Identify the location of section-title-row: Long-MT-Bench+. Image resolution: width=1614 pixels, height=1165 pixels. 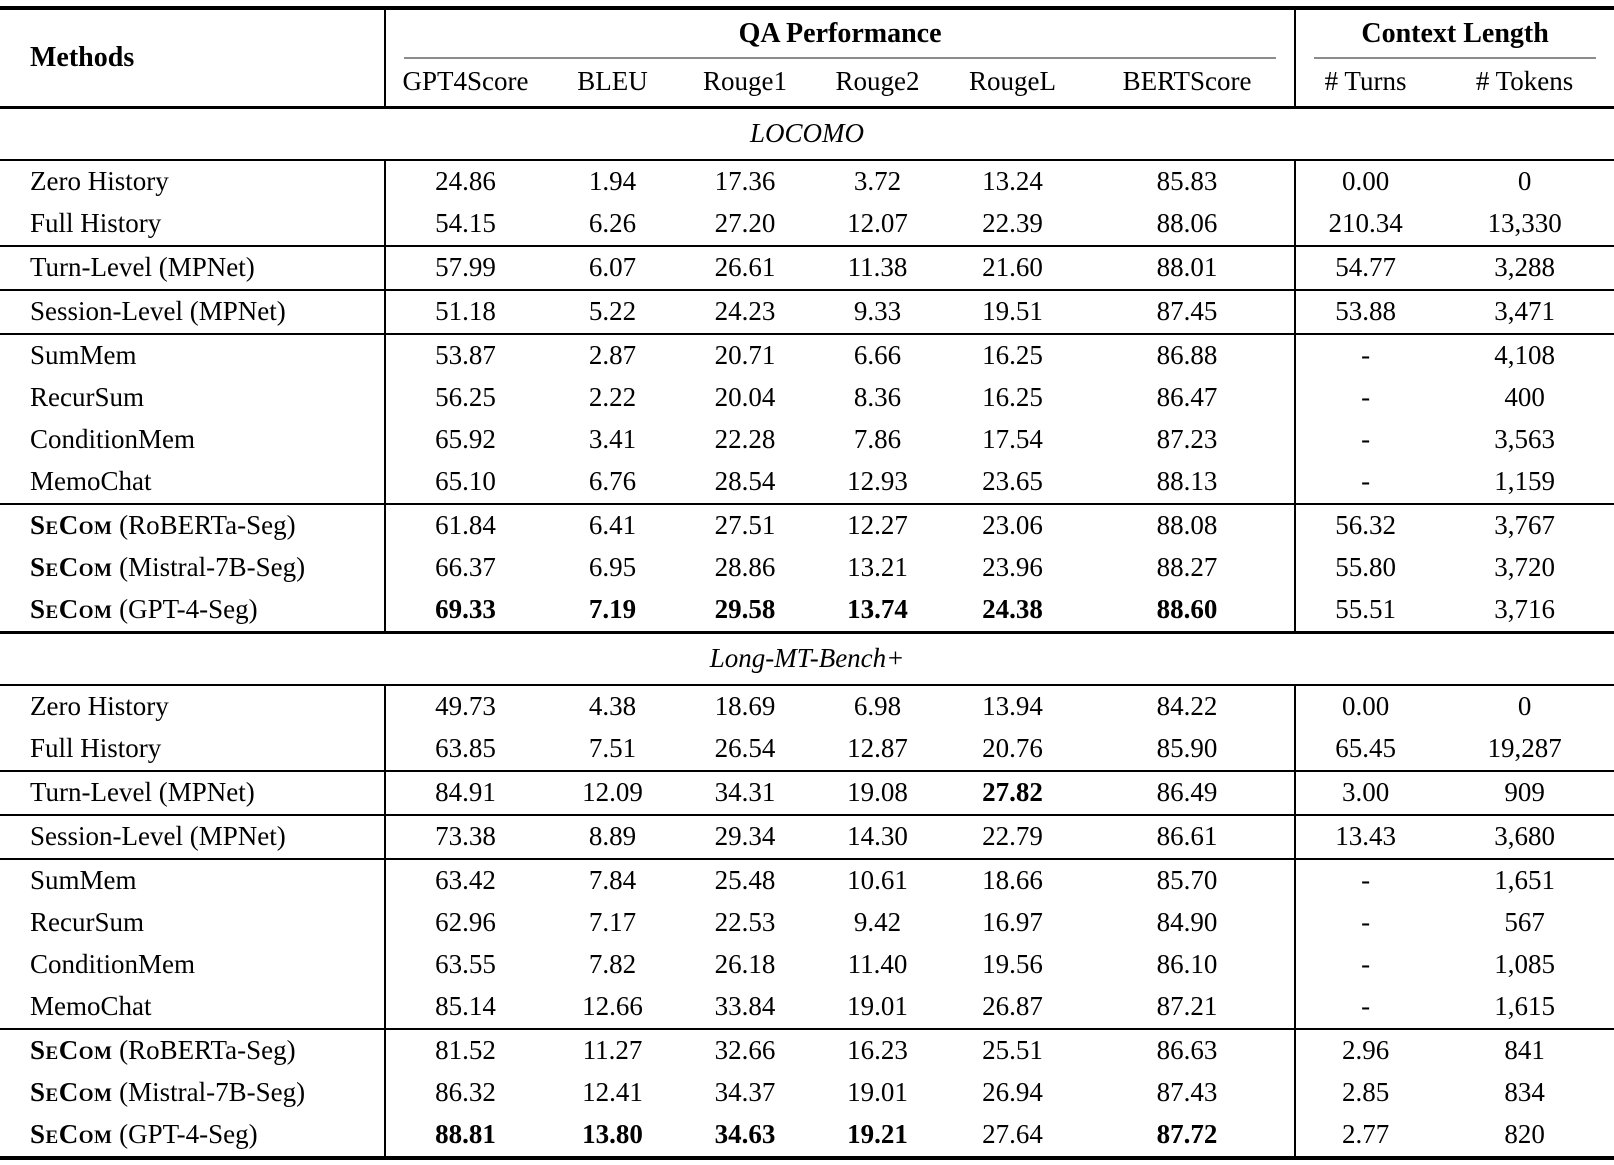
(807, 658).